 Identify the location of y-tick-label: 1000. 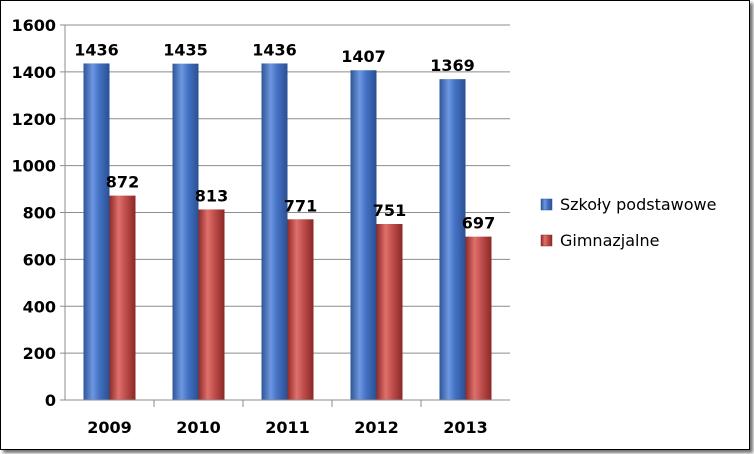
(33, 166).